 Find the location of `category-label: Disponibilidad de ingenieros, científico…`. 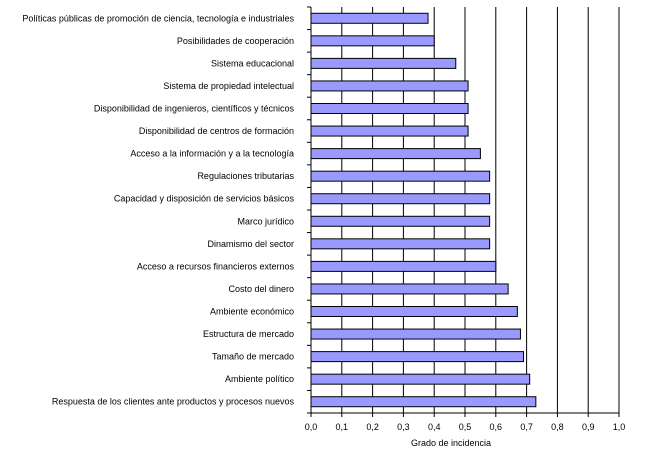

category-label: Disponibilidad de ingenieros, científico… is located at coordinates (194, 109).